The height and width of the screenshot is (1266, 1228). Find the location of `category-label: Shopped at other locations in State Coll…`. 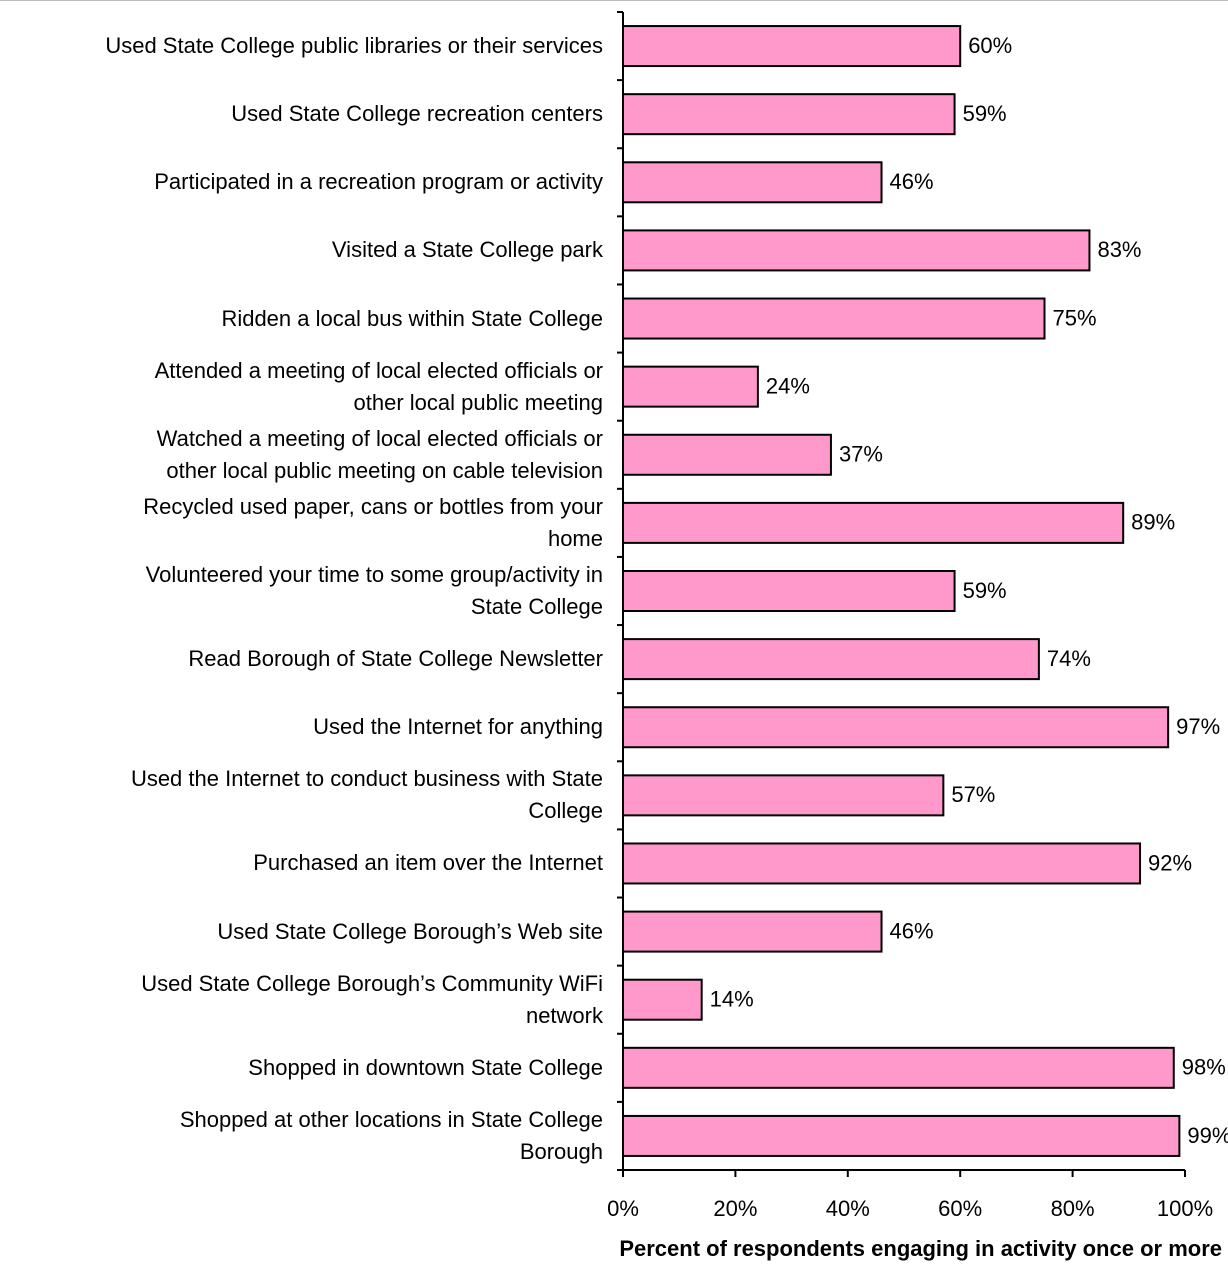

category-label: Shopped at other locations in State Coll… is located at coordinates (391, 1135).